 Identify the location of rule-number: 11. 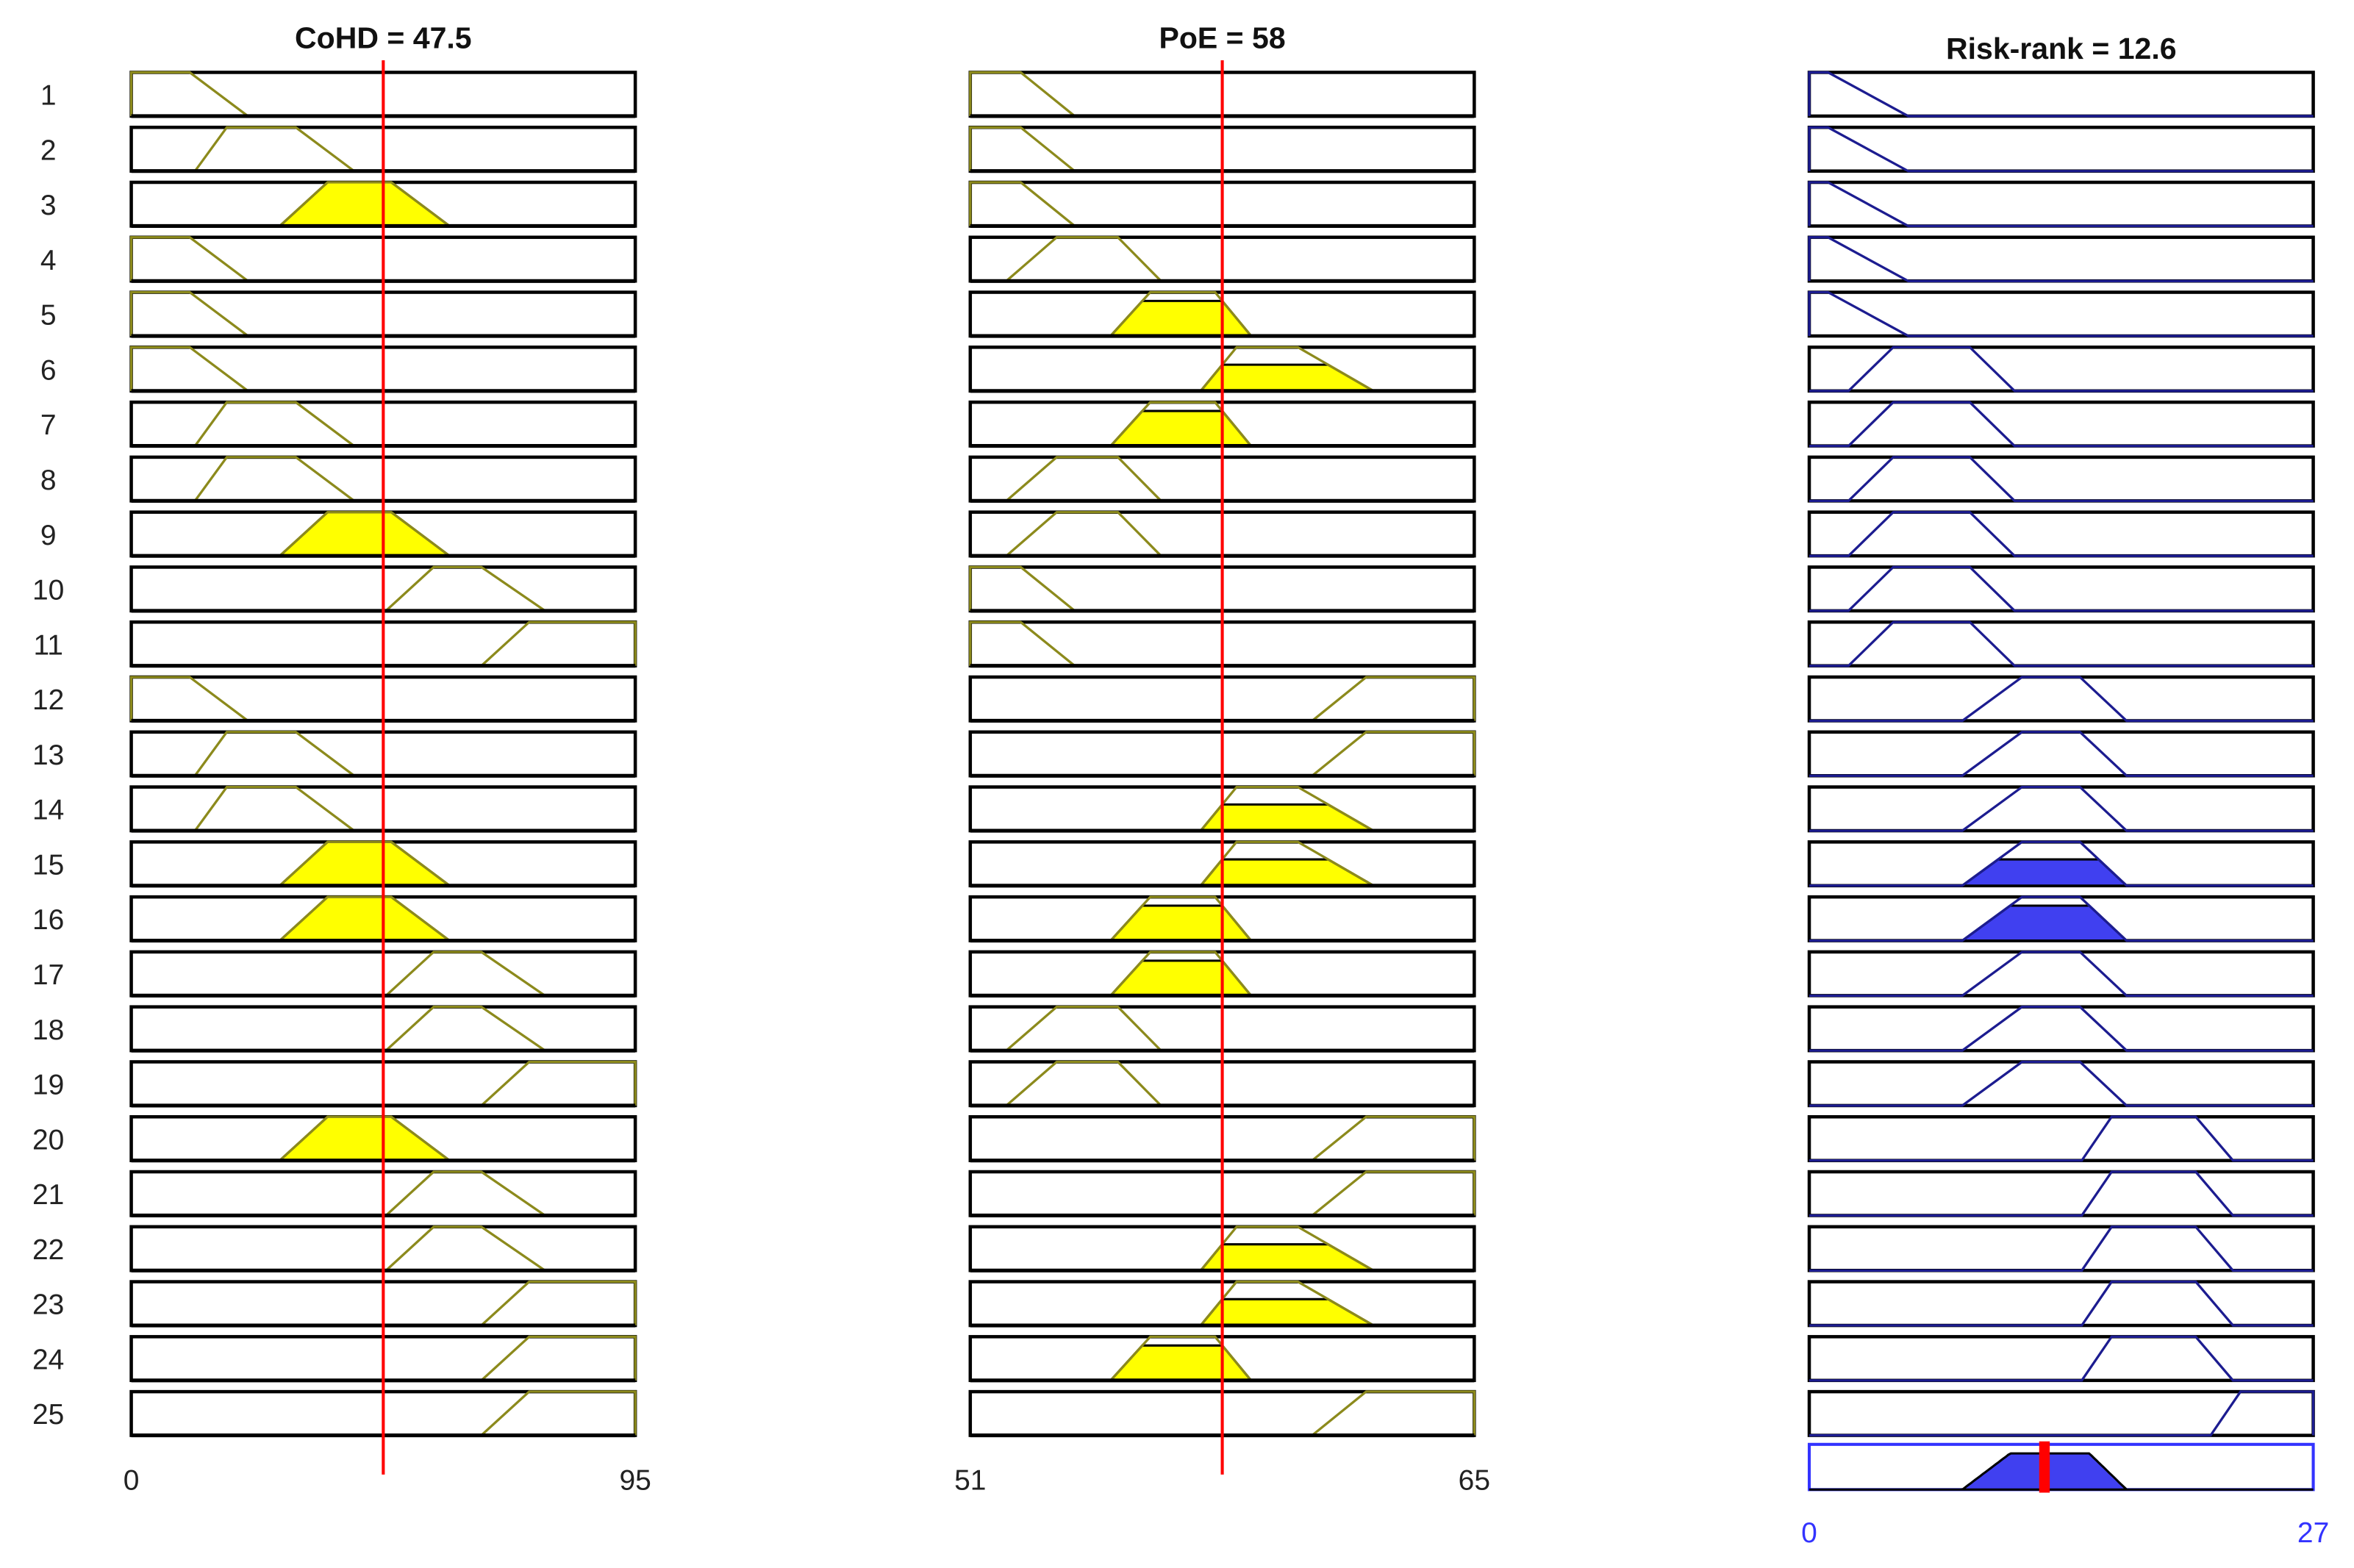
(47, 645).